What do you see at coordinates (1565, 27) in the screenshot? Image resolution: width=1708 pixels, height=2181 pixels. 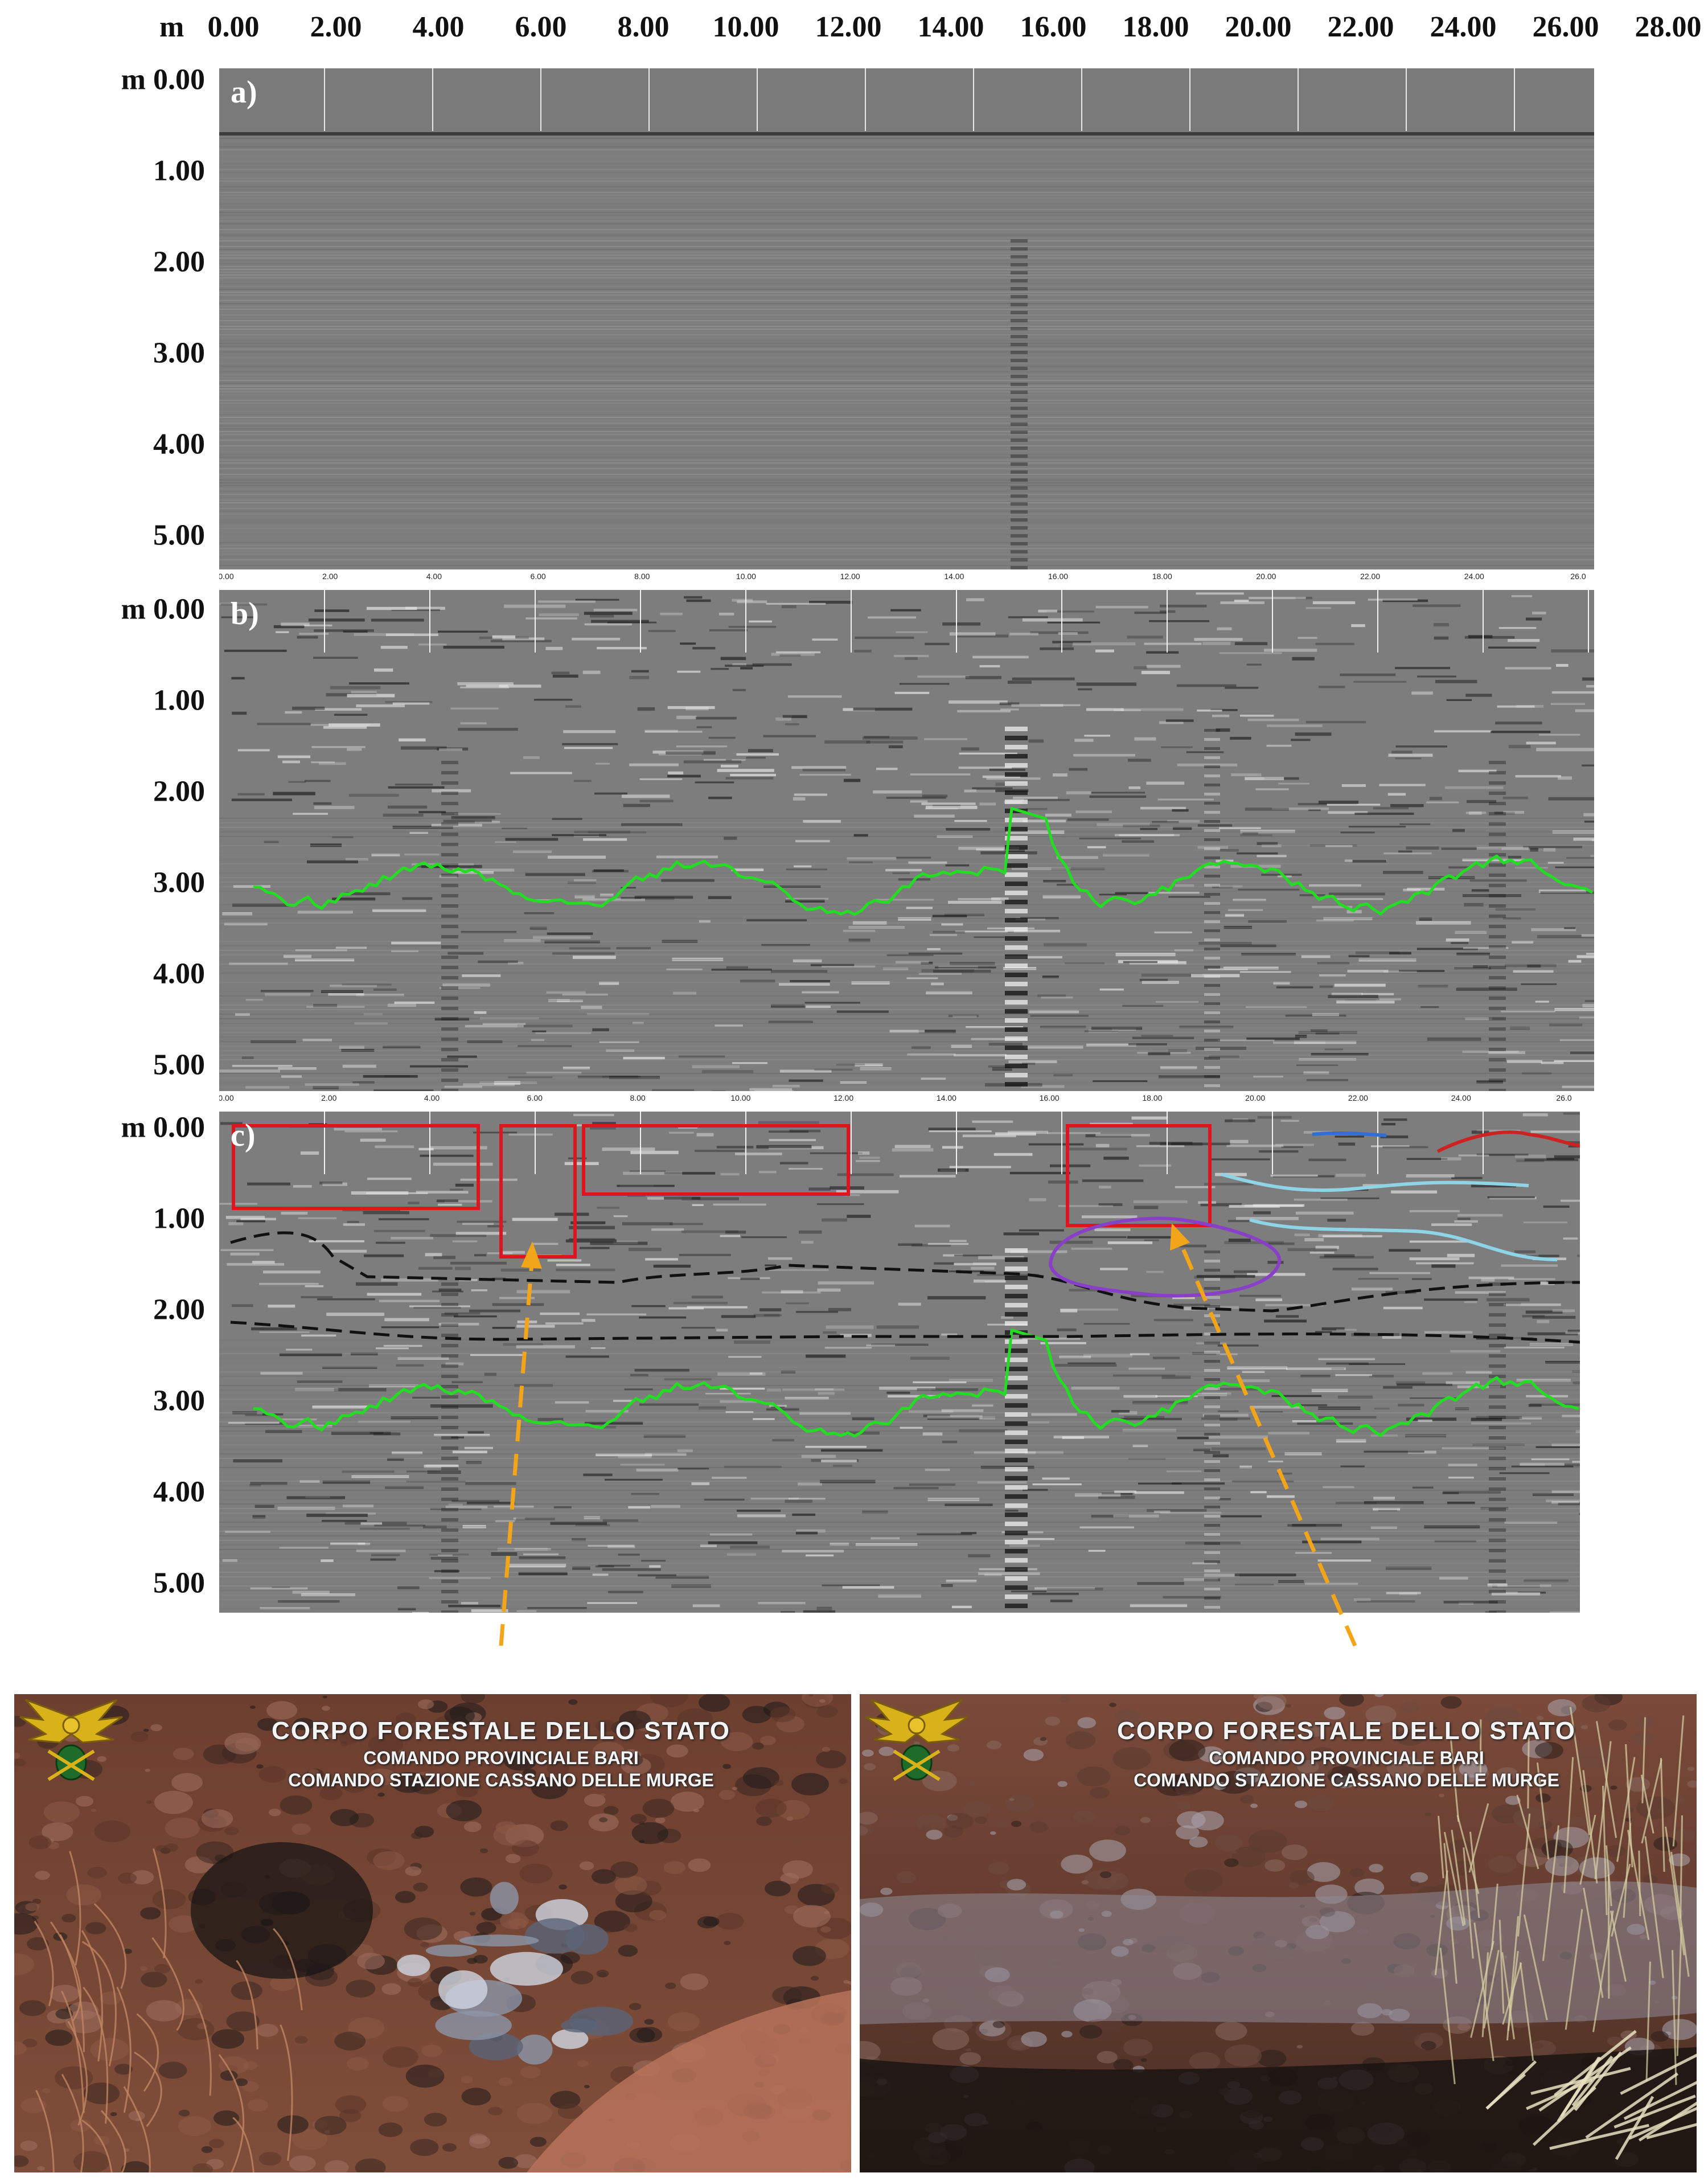 I see `distance-tick-label: 26.00` at bounding box center [1565, 27].